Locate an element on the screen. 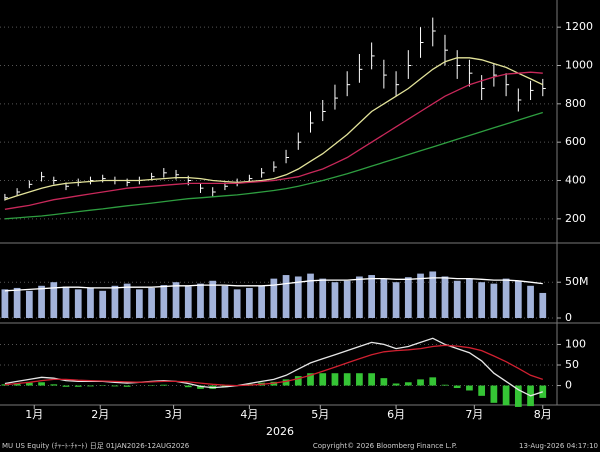 The height and width of the screenshot is (452, 600). y-tick-label: 400 is located at coordinates (575, 180).